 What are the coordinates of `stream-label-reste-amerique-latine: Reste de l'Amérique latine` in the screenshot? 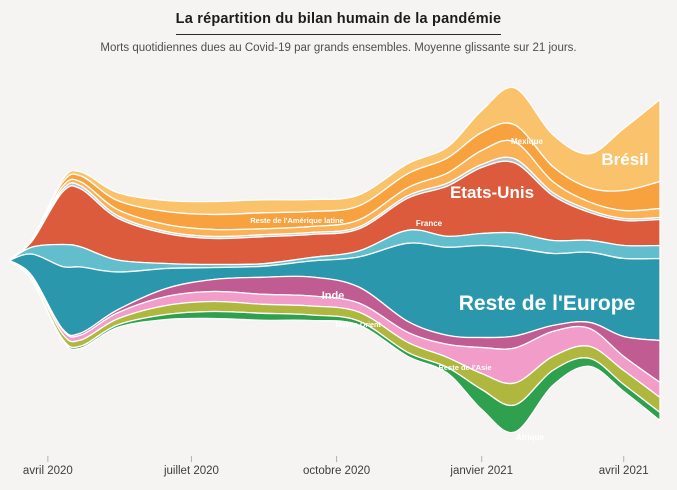 It's located at (296, 220).